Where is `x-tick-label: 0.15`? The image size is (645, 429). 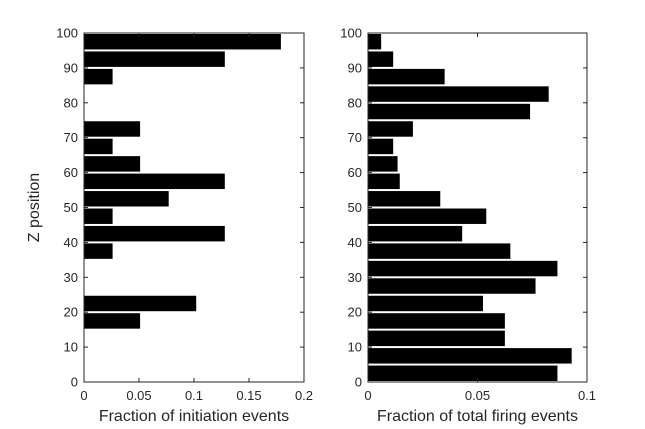 x-tick-label: 0.15 is located at coordinates (248, 395).